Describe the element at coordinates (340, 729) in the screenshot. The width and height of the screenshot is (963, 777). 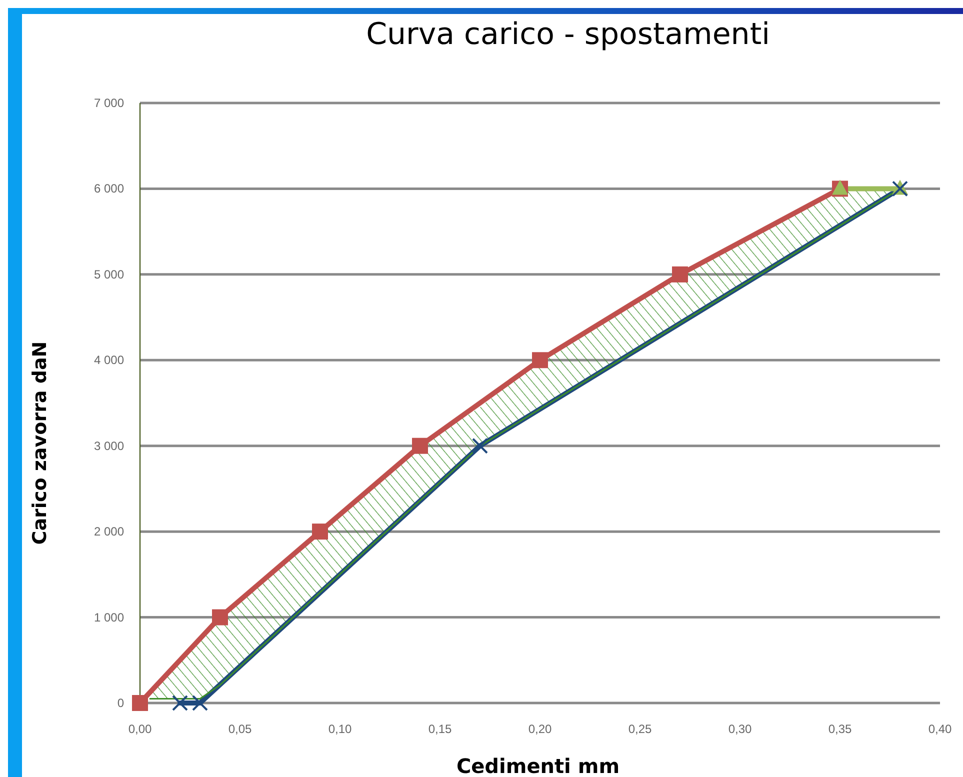
I see `x-tick-label: 0,10` at that location.